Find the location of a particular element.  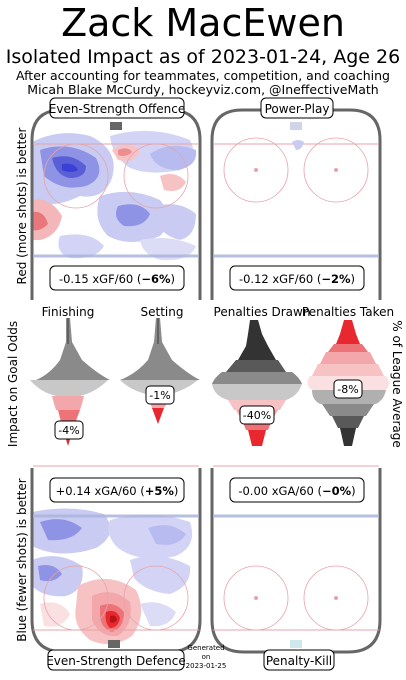

chart-title: Zack MacEwen is located at coordinates (203, 23).